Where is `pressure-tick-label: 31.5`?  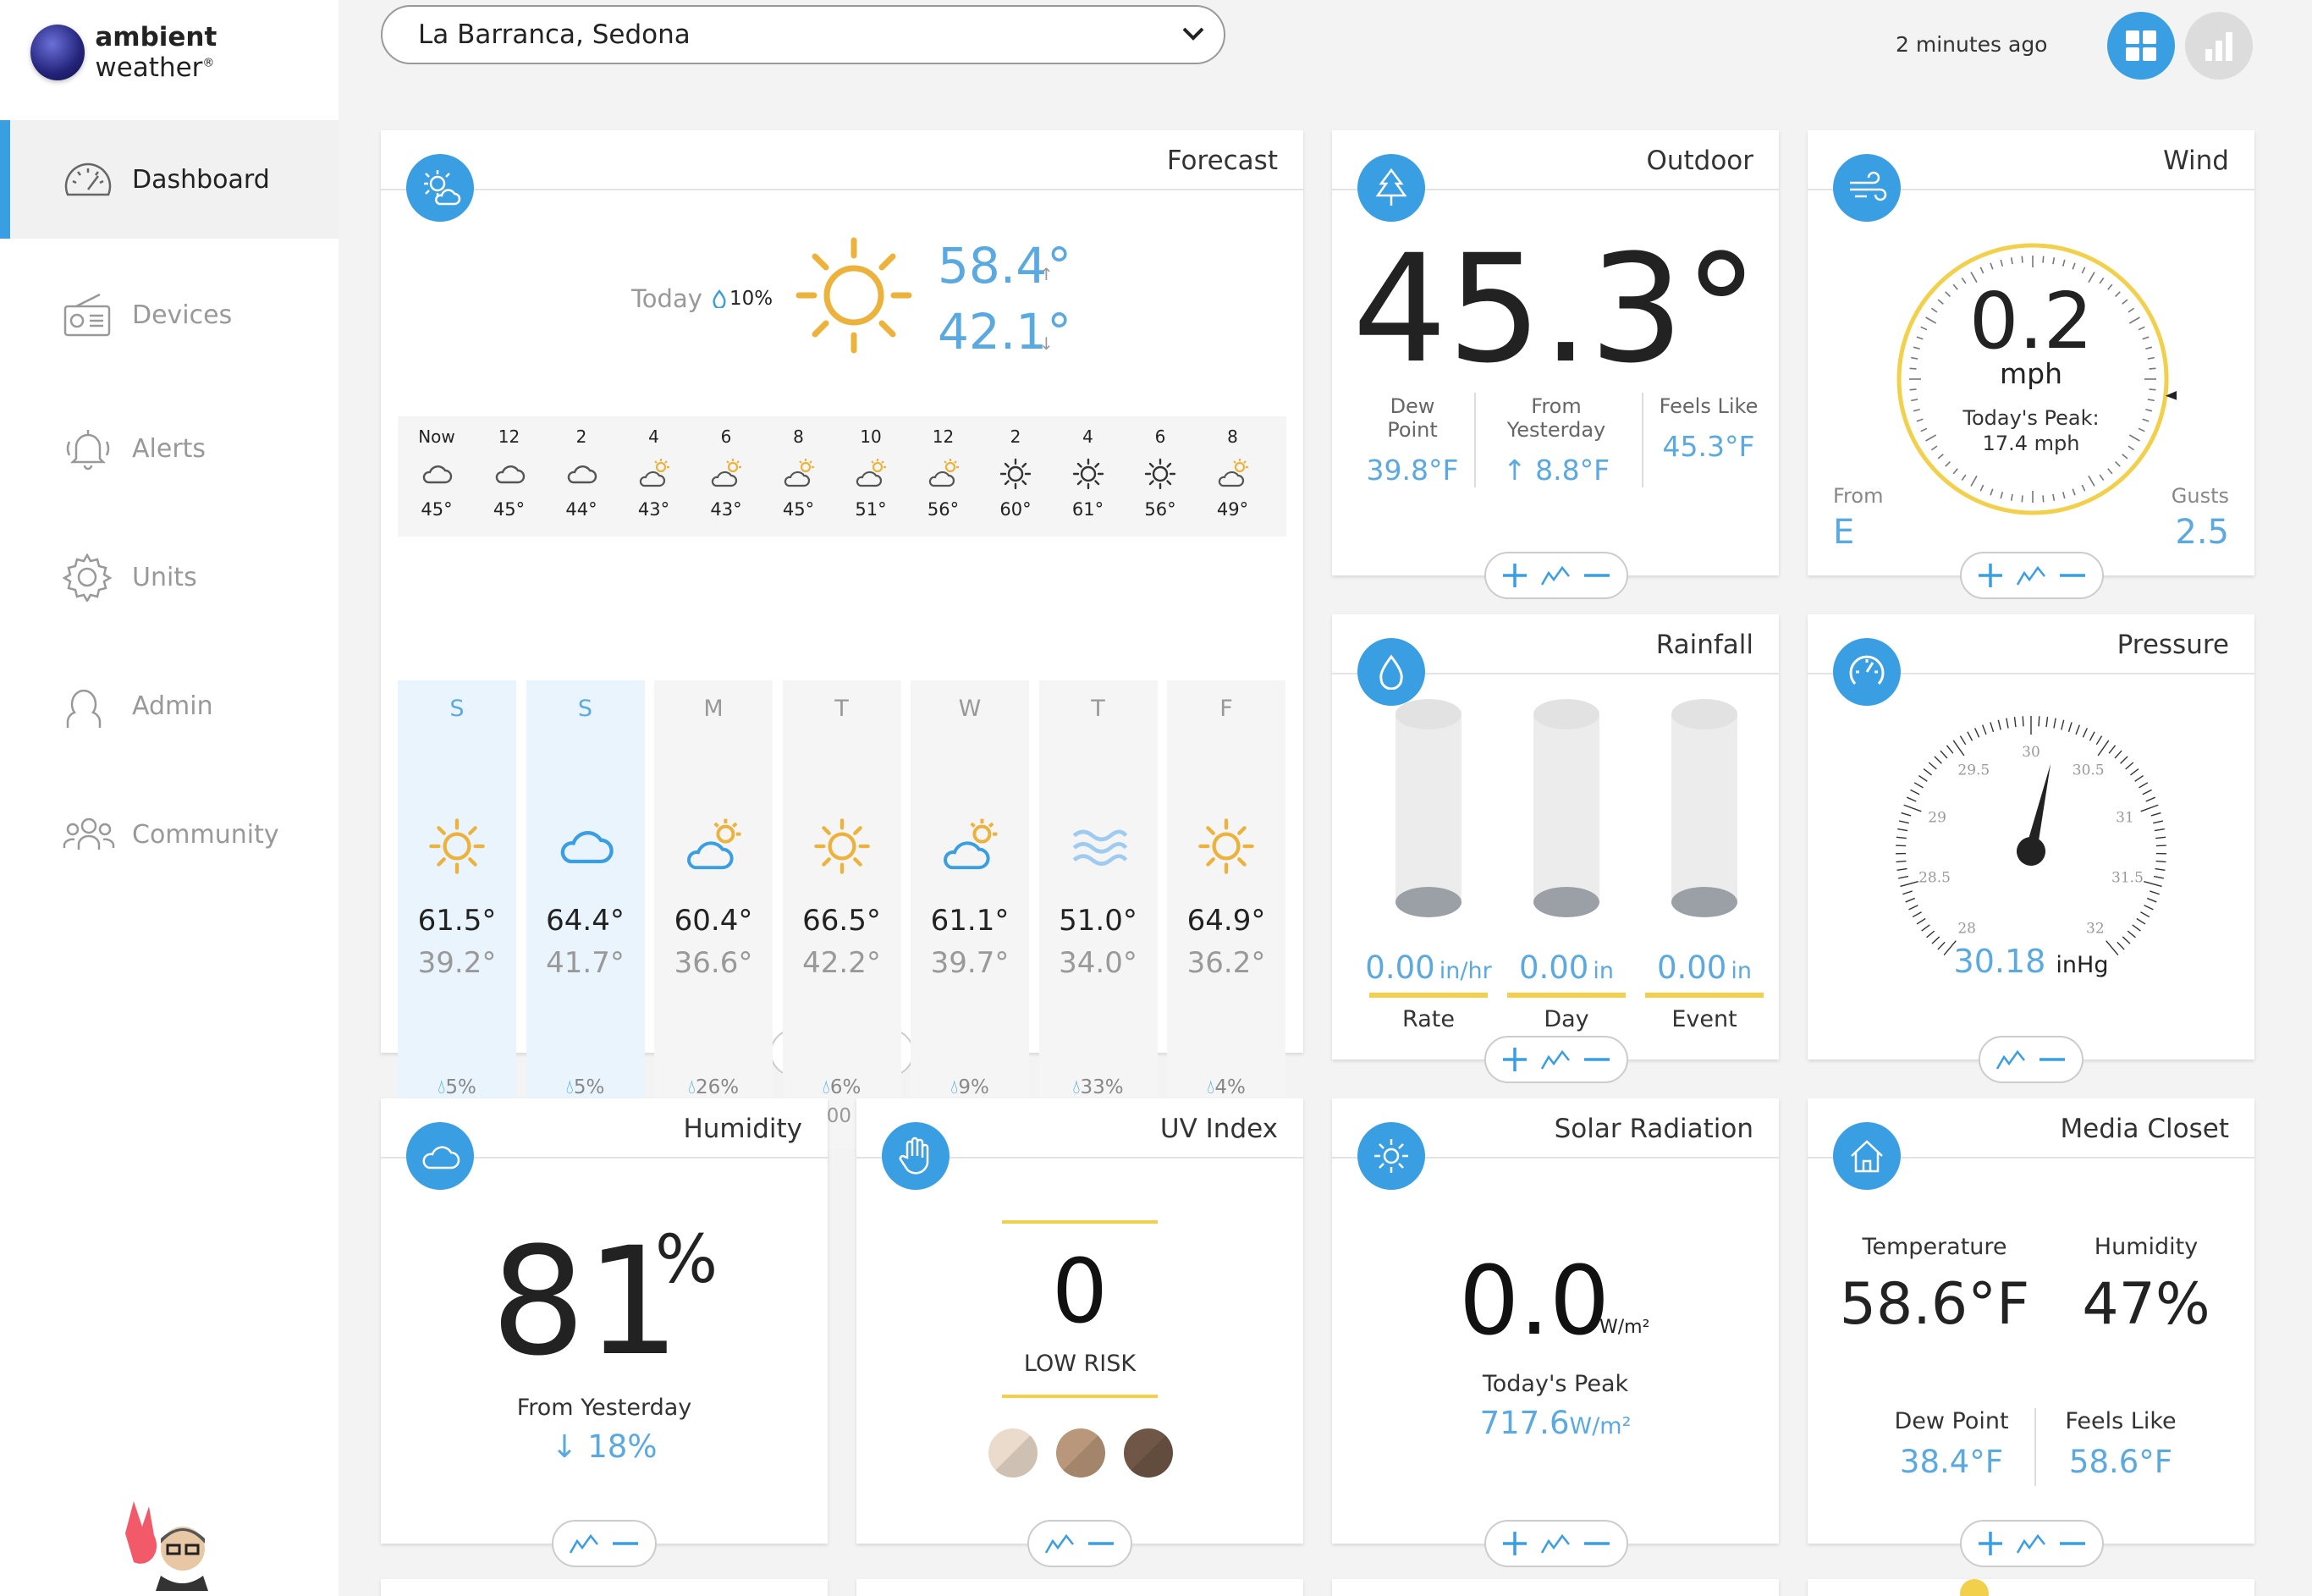
pressure-tick-label: 31.5 is located at coordinates (2127, 878).